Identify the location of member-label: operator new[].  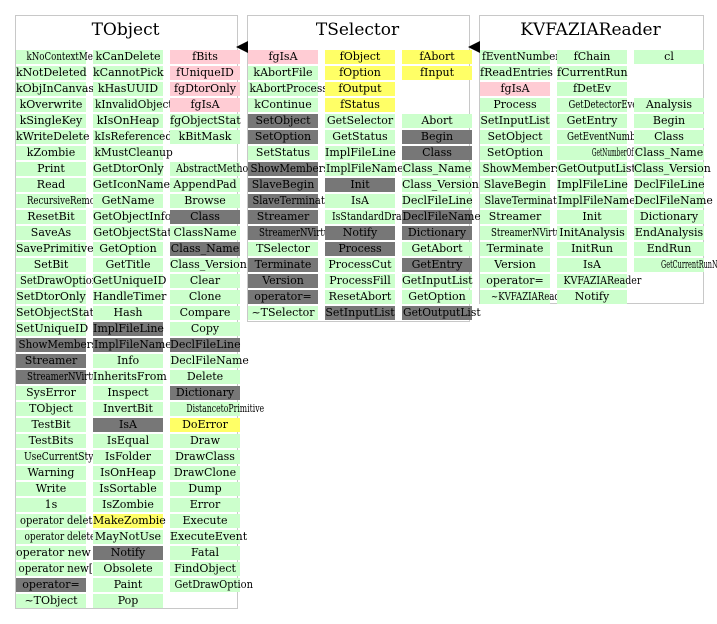
(57, 568).